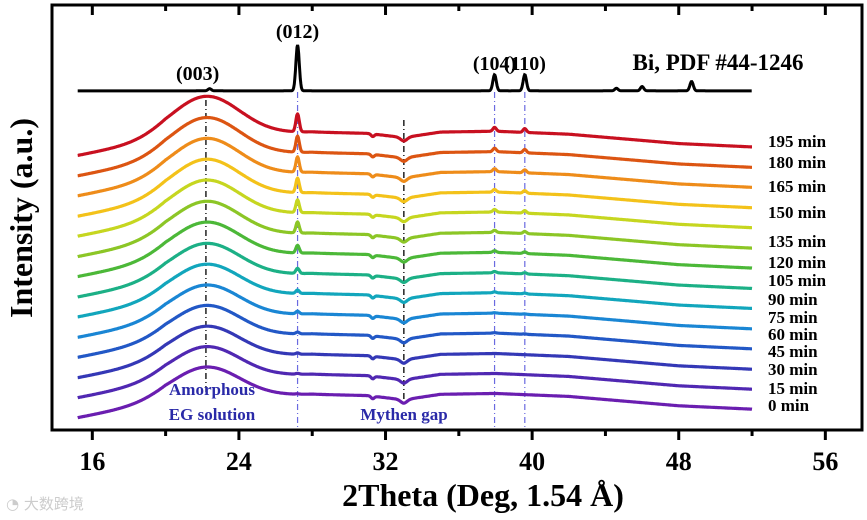  I want to click on series-label: 105 min, so click(797, 280).